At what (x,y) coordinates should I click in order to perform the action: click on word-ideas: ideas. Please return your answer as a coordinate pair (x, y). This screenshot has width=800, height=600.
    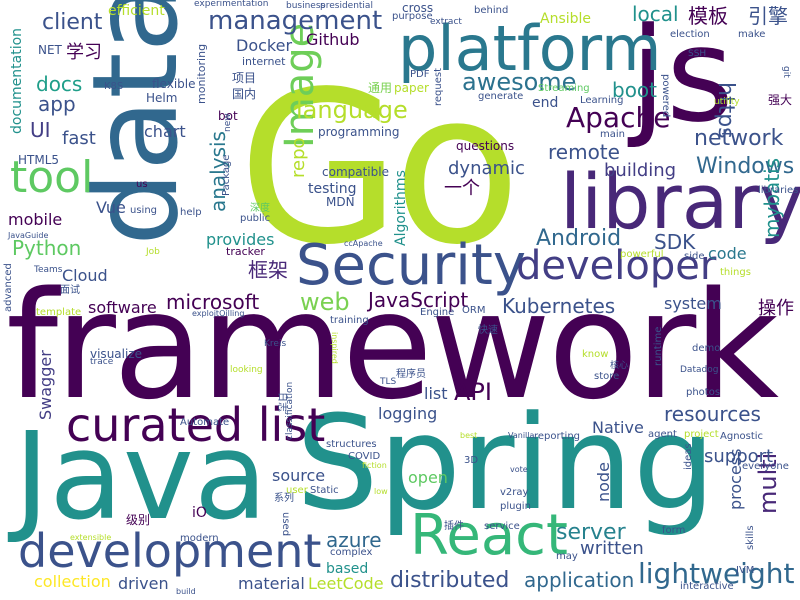
    Looking at the image, I should click on (688, 456).